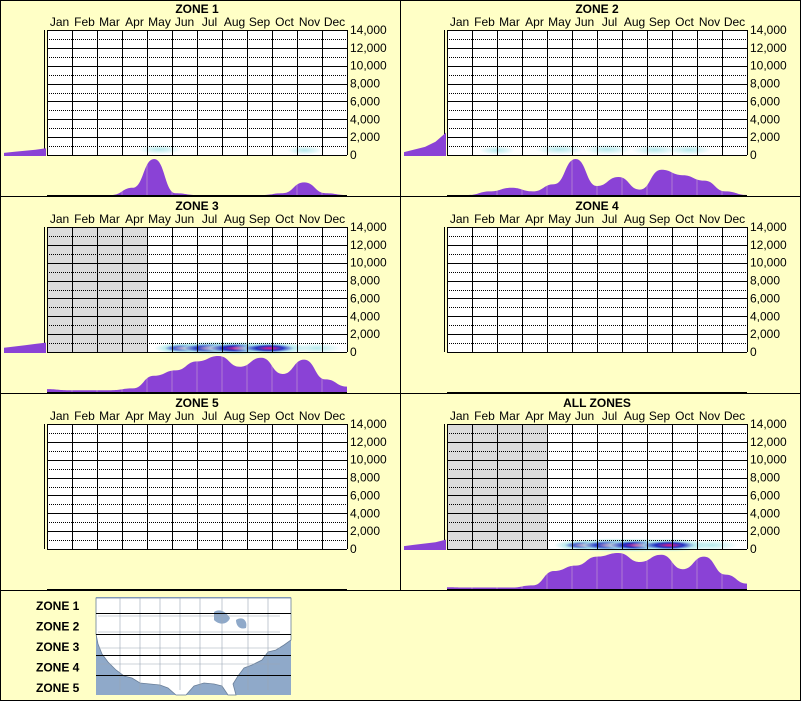  What do you see at coordinates (597, 206) in the screenshot?
I see `chart-title: ZONE 4` at bounding box center [597, 206].